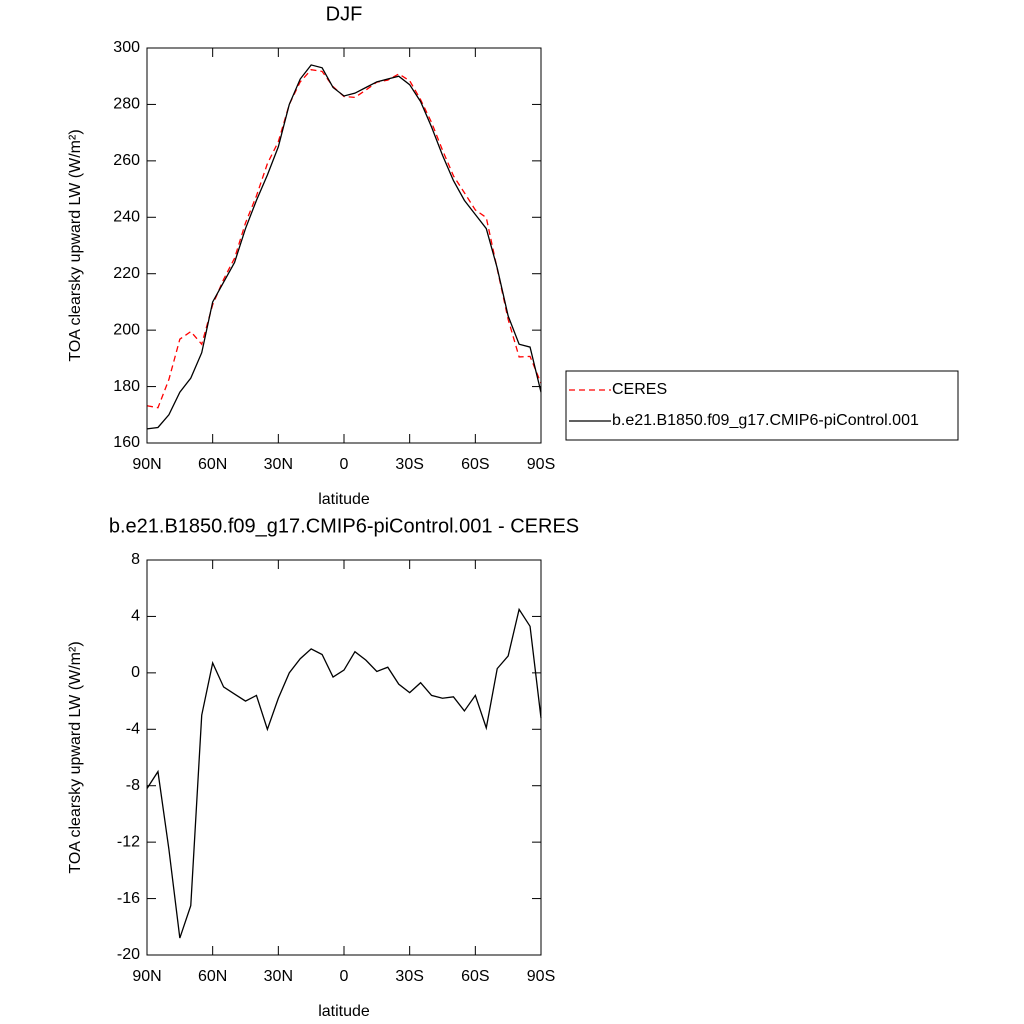 Image resolution: width=1024 pixels, height=1024 pixels. I want to click on y-tick-label: -8, so click(133, 785).